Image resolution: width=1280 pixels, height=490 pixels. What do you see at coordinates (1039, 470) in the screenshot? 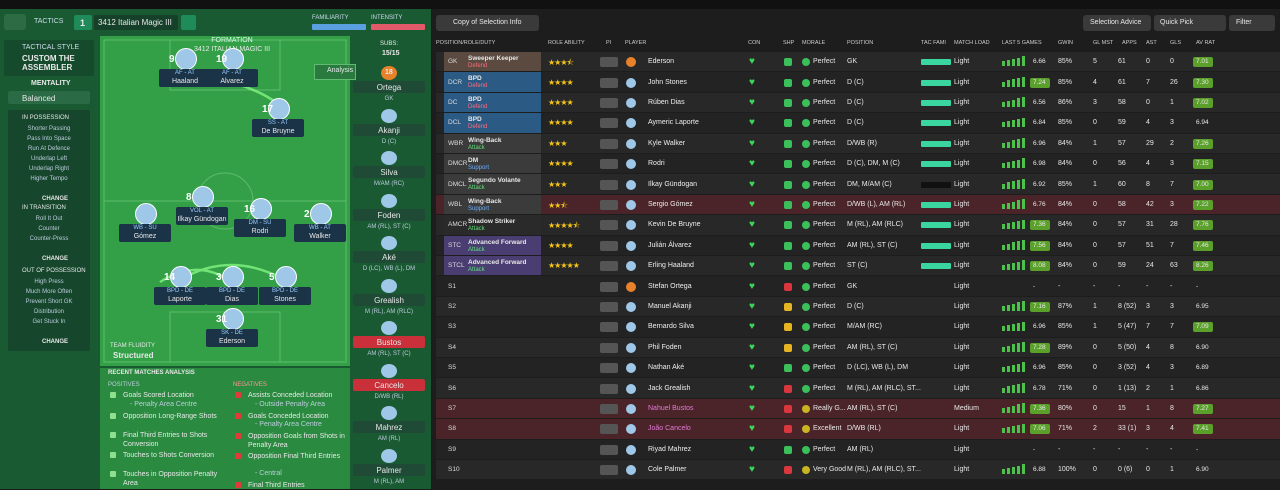
I see `last5-rating: 6.88` at bounding box center [1039, 470].